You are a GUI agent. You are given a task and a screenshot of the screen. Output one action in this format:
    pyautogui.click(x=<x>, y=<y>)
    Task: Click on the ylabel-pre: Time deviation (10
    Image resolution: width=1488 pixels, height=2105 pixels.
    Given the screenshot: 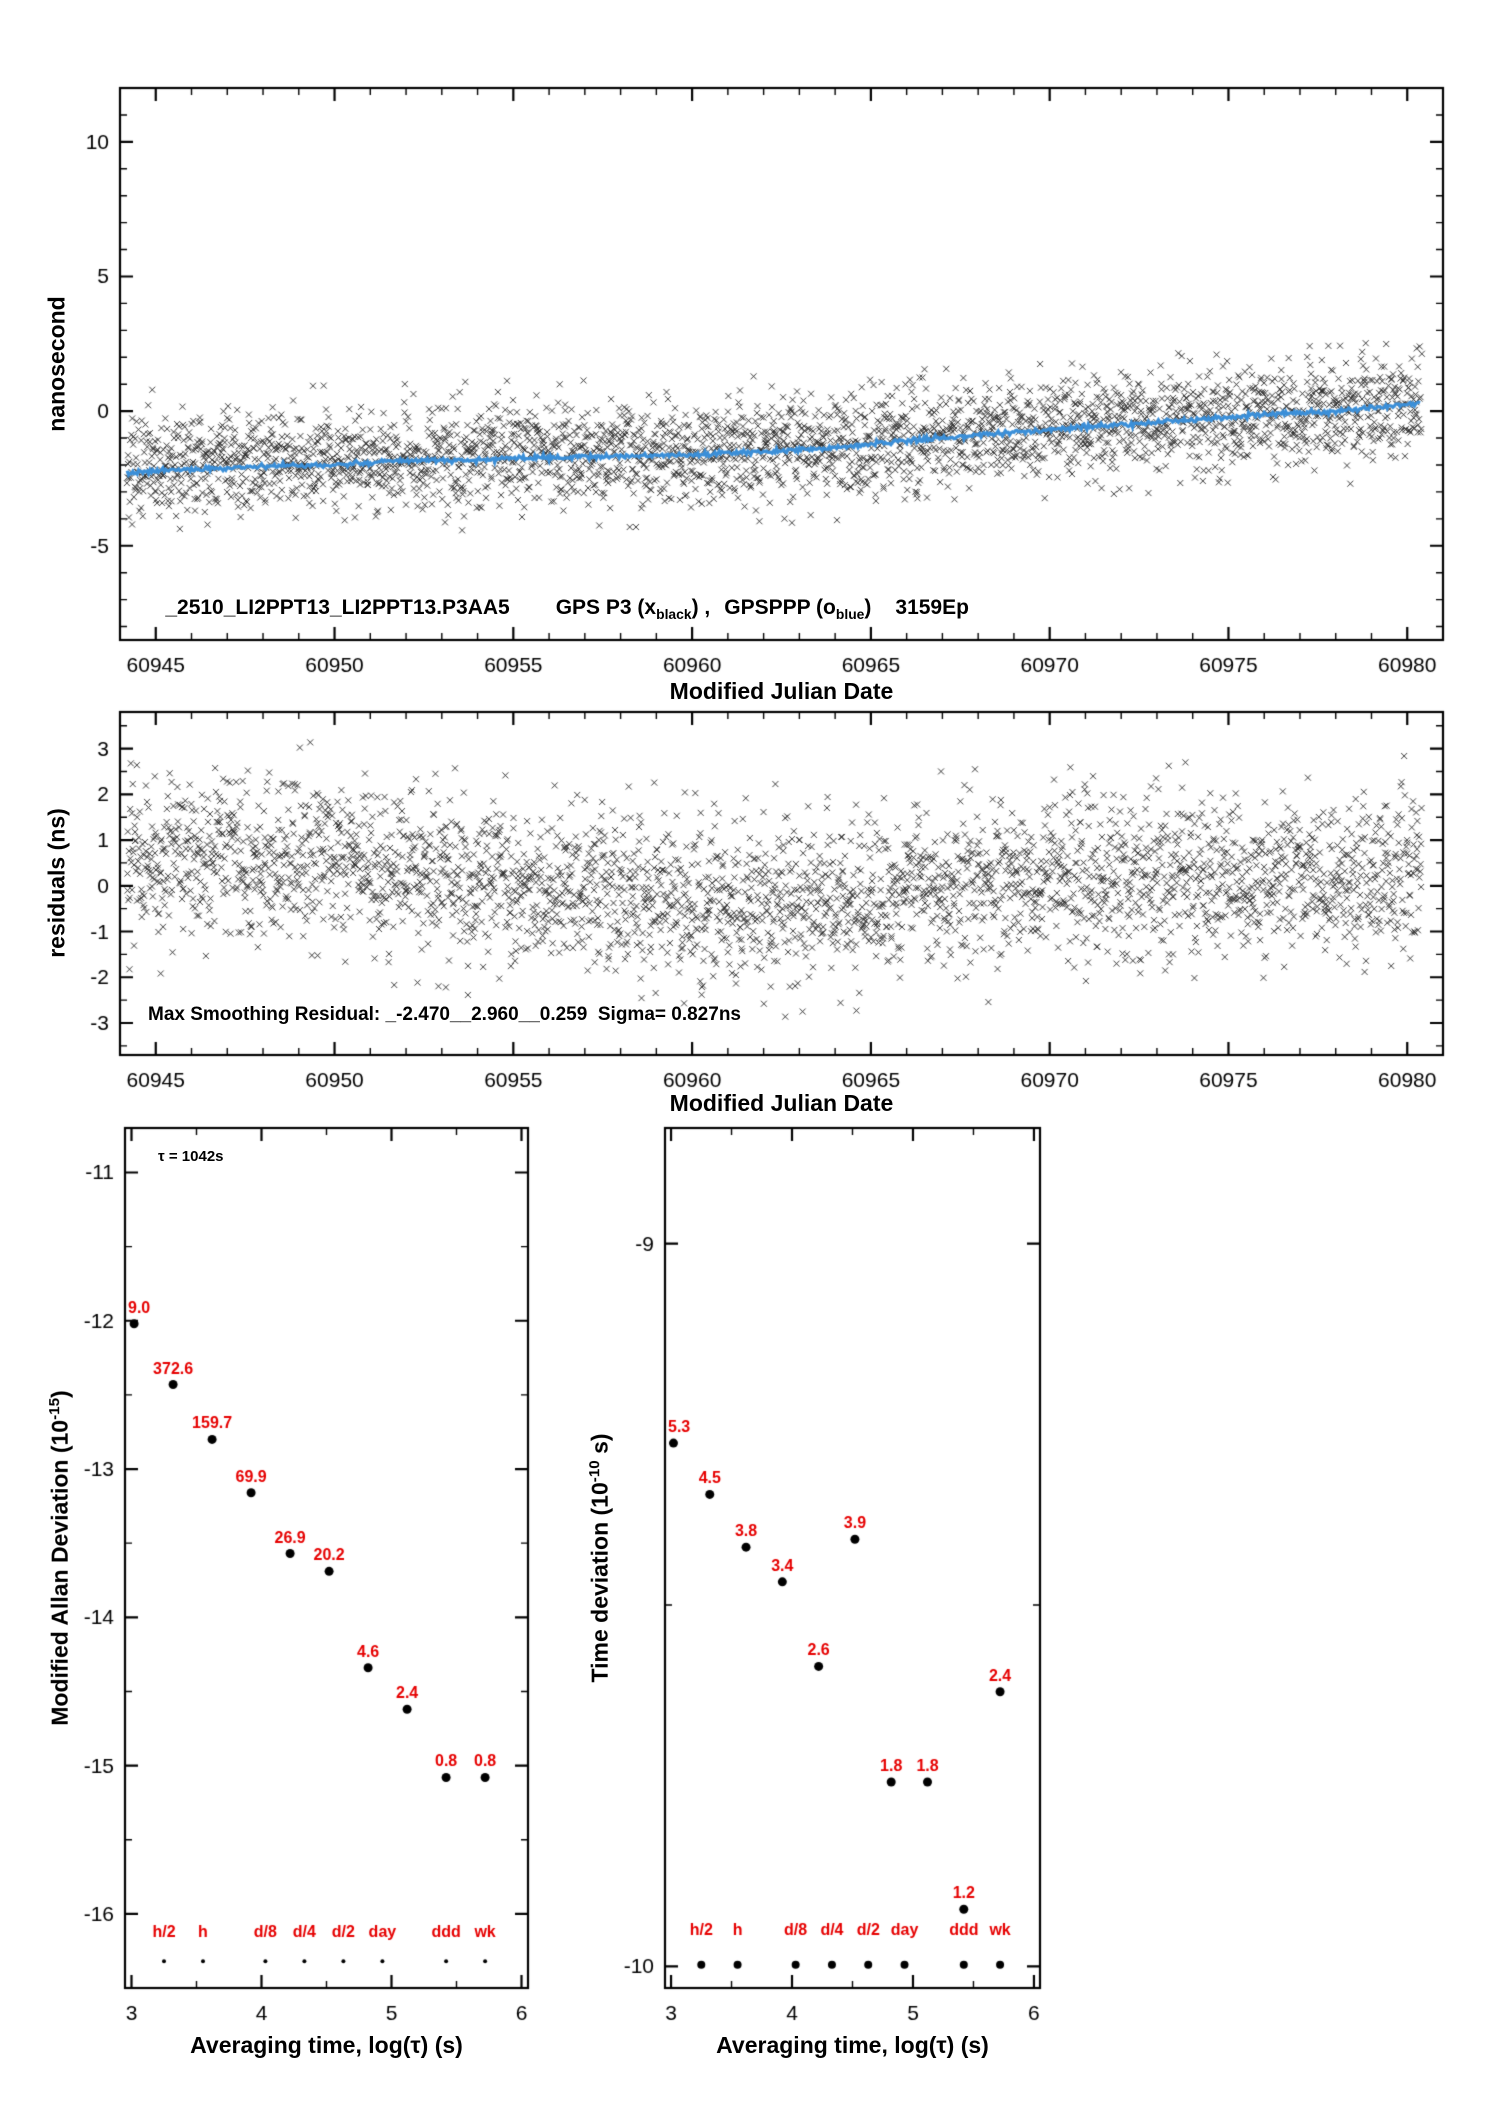 What is the action you would take?
    pyautogui.click(x=599, y=1582)
    